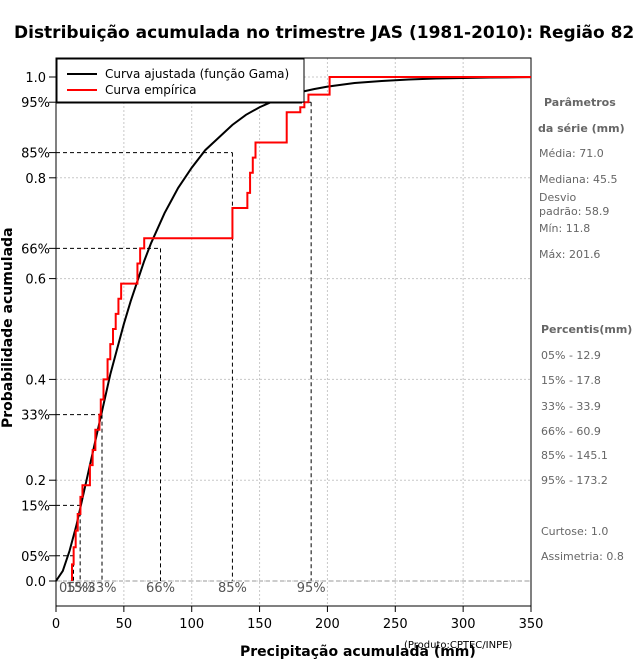 The height and width of the screenshot is (660, 640). What do you see at coordinates (35, 416) in the screenshot?
I see `y-percentile-label: 33%` at bounding box center [35, 416].